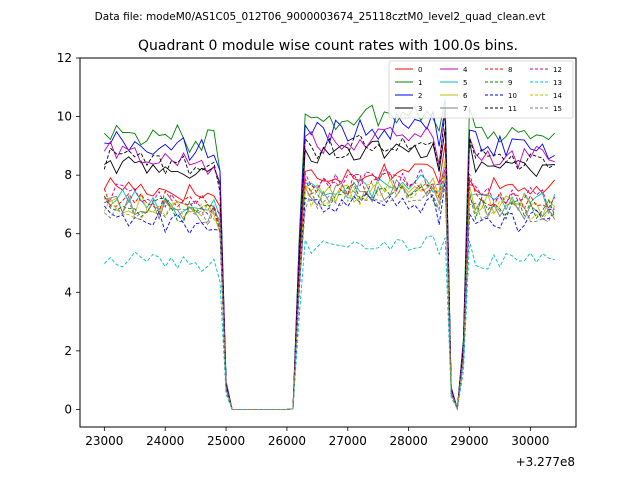 The image size is (640, 480). Describe the element at coordinates (348, 441) in the screenshot. I see `x-tick-label: 27000` at that location.